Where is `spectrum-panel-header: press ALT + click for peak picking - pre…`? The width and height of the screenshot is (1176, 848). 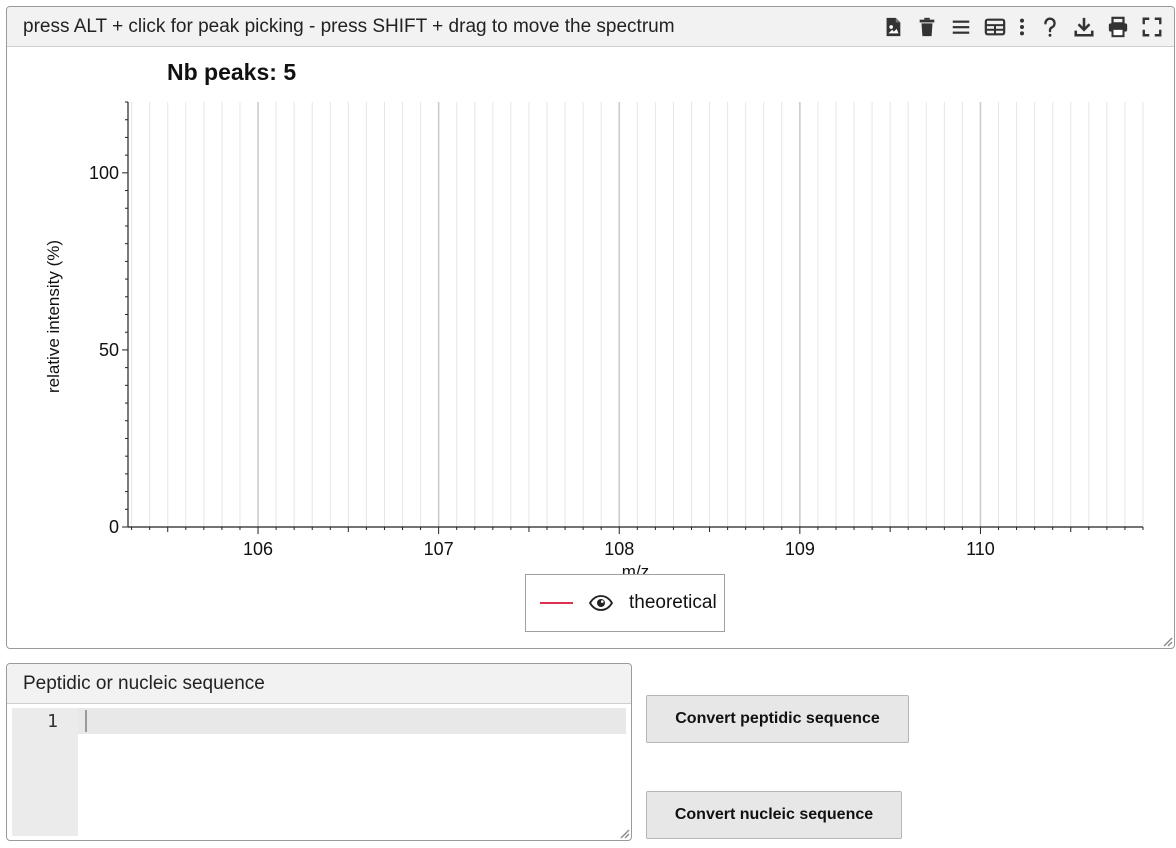 spectrum-panel-header: press ALT + click for peak picking - pre… is located at coordinates (590, 27).